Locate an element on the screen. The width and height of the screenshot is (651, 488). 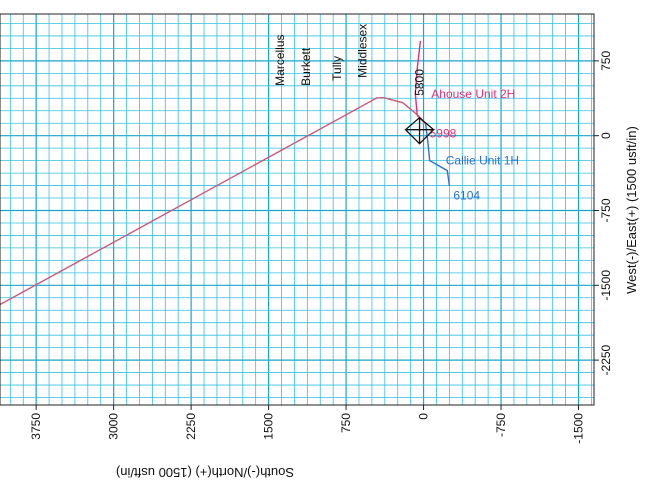
x-tick-label: -1500 is located at coordinates (579, 428).